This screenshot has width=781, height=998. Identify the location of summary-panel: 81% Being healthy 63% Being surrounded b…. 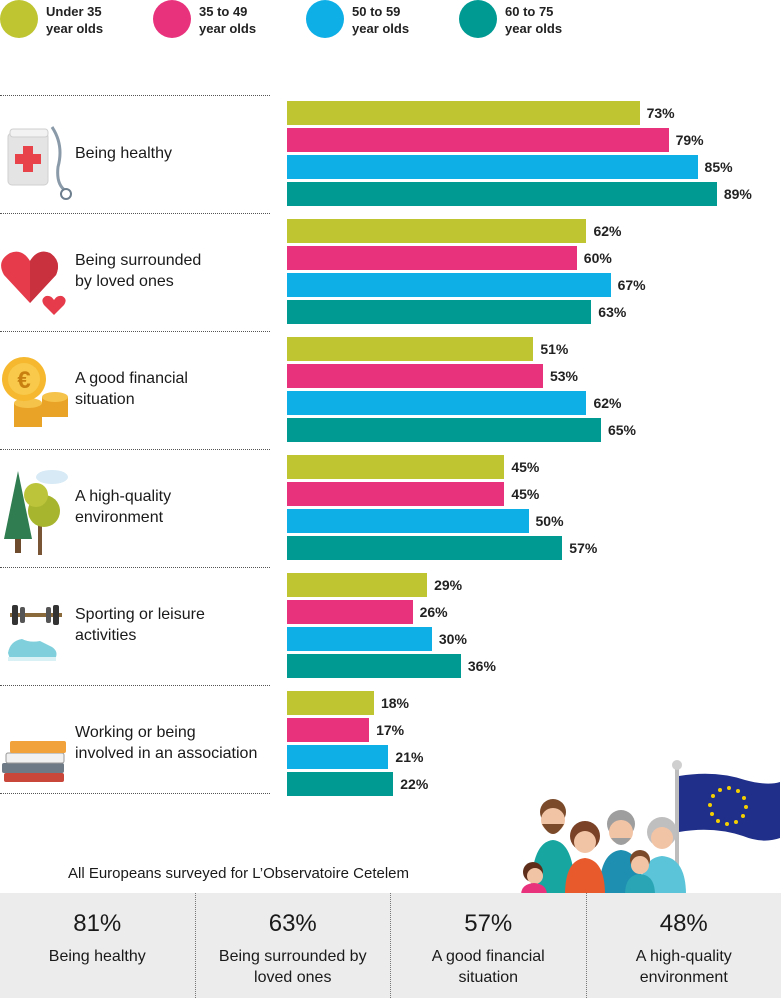
(390, 945).